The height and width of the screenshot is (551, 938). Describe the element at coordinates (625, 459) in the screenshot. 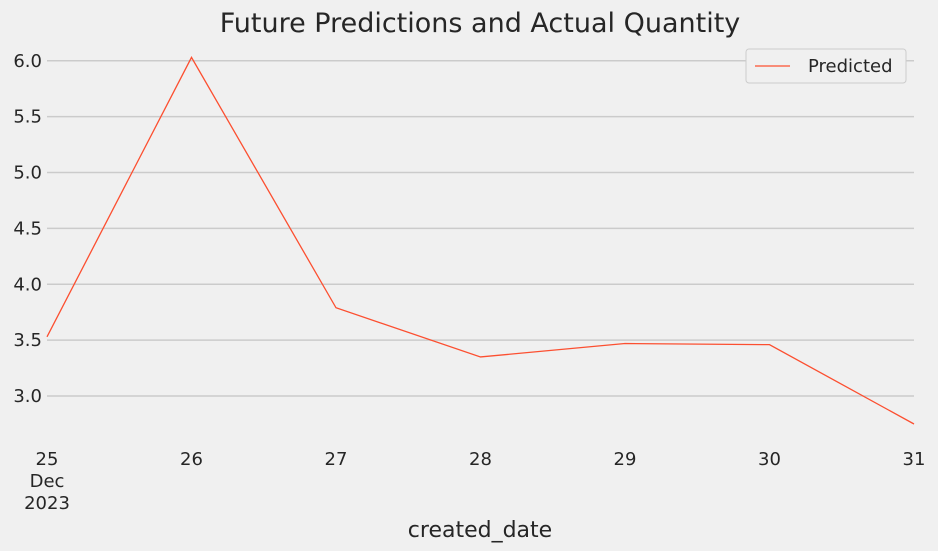

I see `x-tick-label: 29` at that location.